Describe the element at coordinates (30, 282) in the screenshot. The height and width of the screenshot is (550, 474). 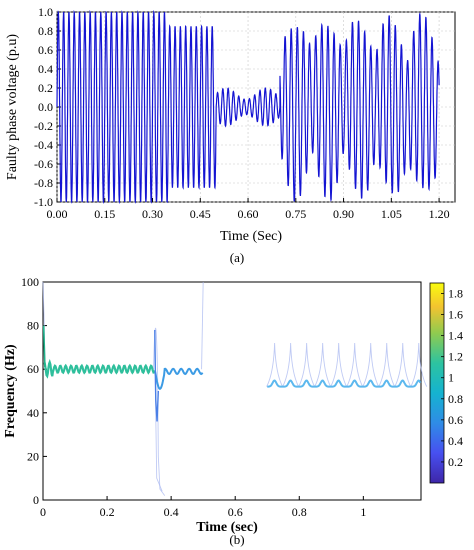
I see `y-tick-label: 100` at that location.